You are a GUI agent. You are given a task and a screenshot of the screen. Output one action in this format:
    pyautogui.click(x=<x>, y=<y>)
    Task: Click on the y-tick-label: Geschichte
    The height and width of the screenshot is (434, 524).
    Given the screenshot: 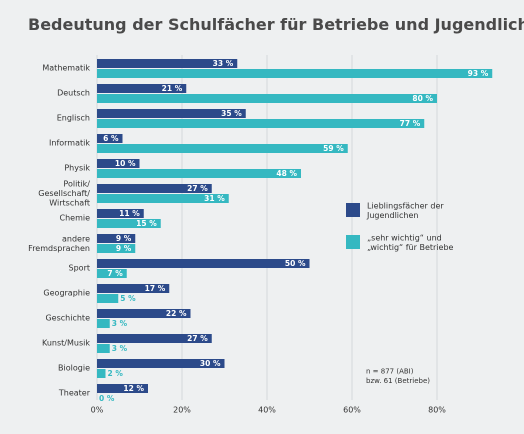 What is the action you would take?
    pyautogui.click(x=67, y=318)
    